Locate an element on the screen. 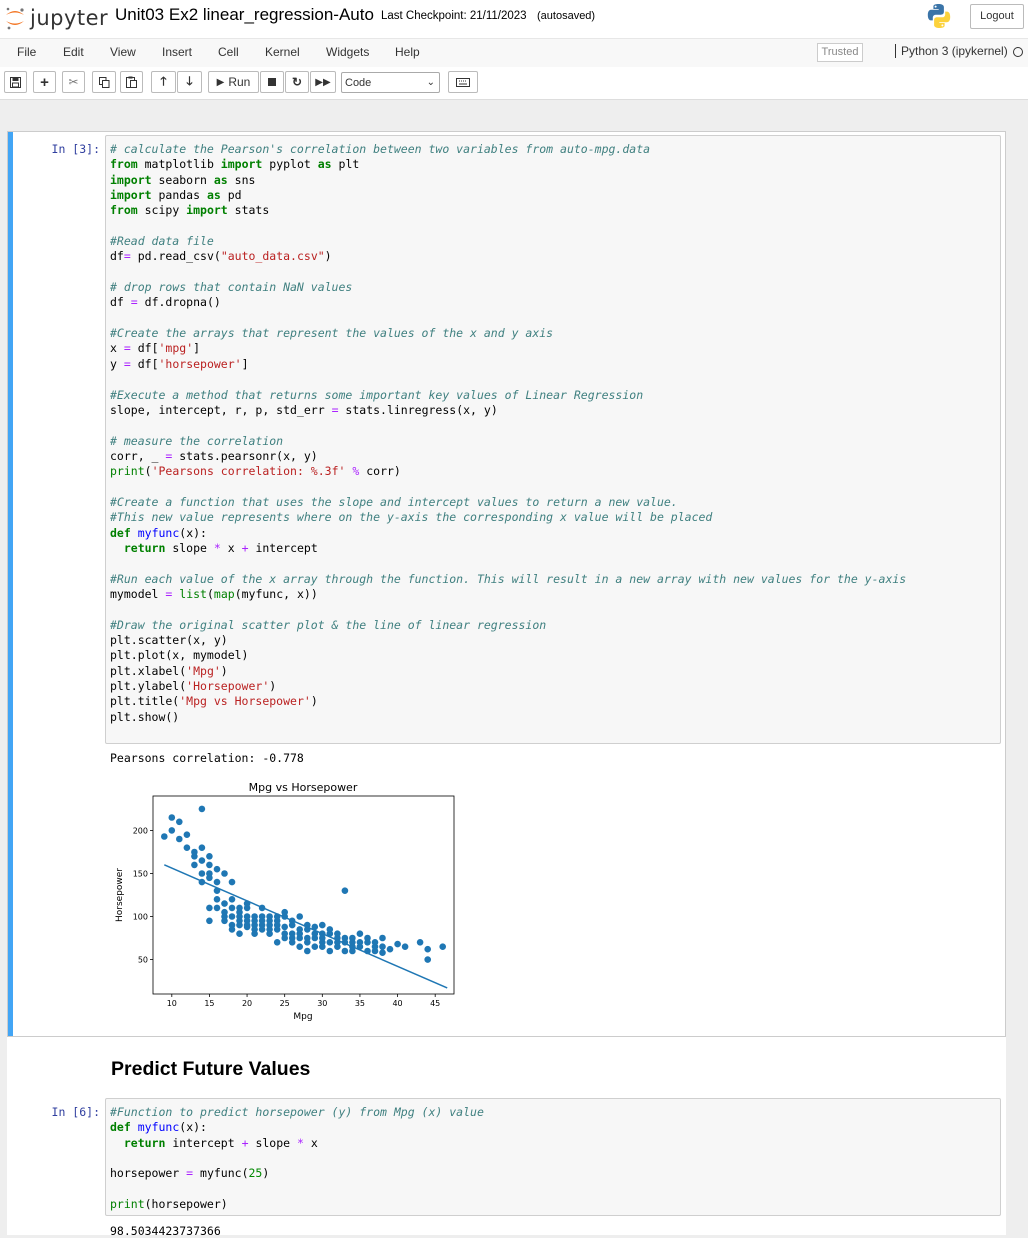 This screenshot has height=1238, width=1028. jupyter-logo: jupyter is located at coordinates (56, 18).